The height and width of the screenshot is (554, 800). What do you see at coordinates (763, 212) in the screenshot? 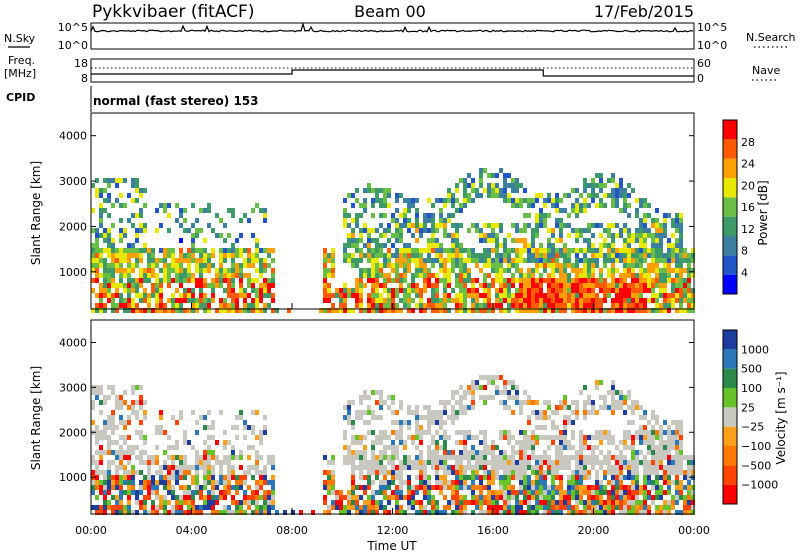
I see `power-colorbar-label: Power [dB]` at bounding box center [763, 212].